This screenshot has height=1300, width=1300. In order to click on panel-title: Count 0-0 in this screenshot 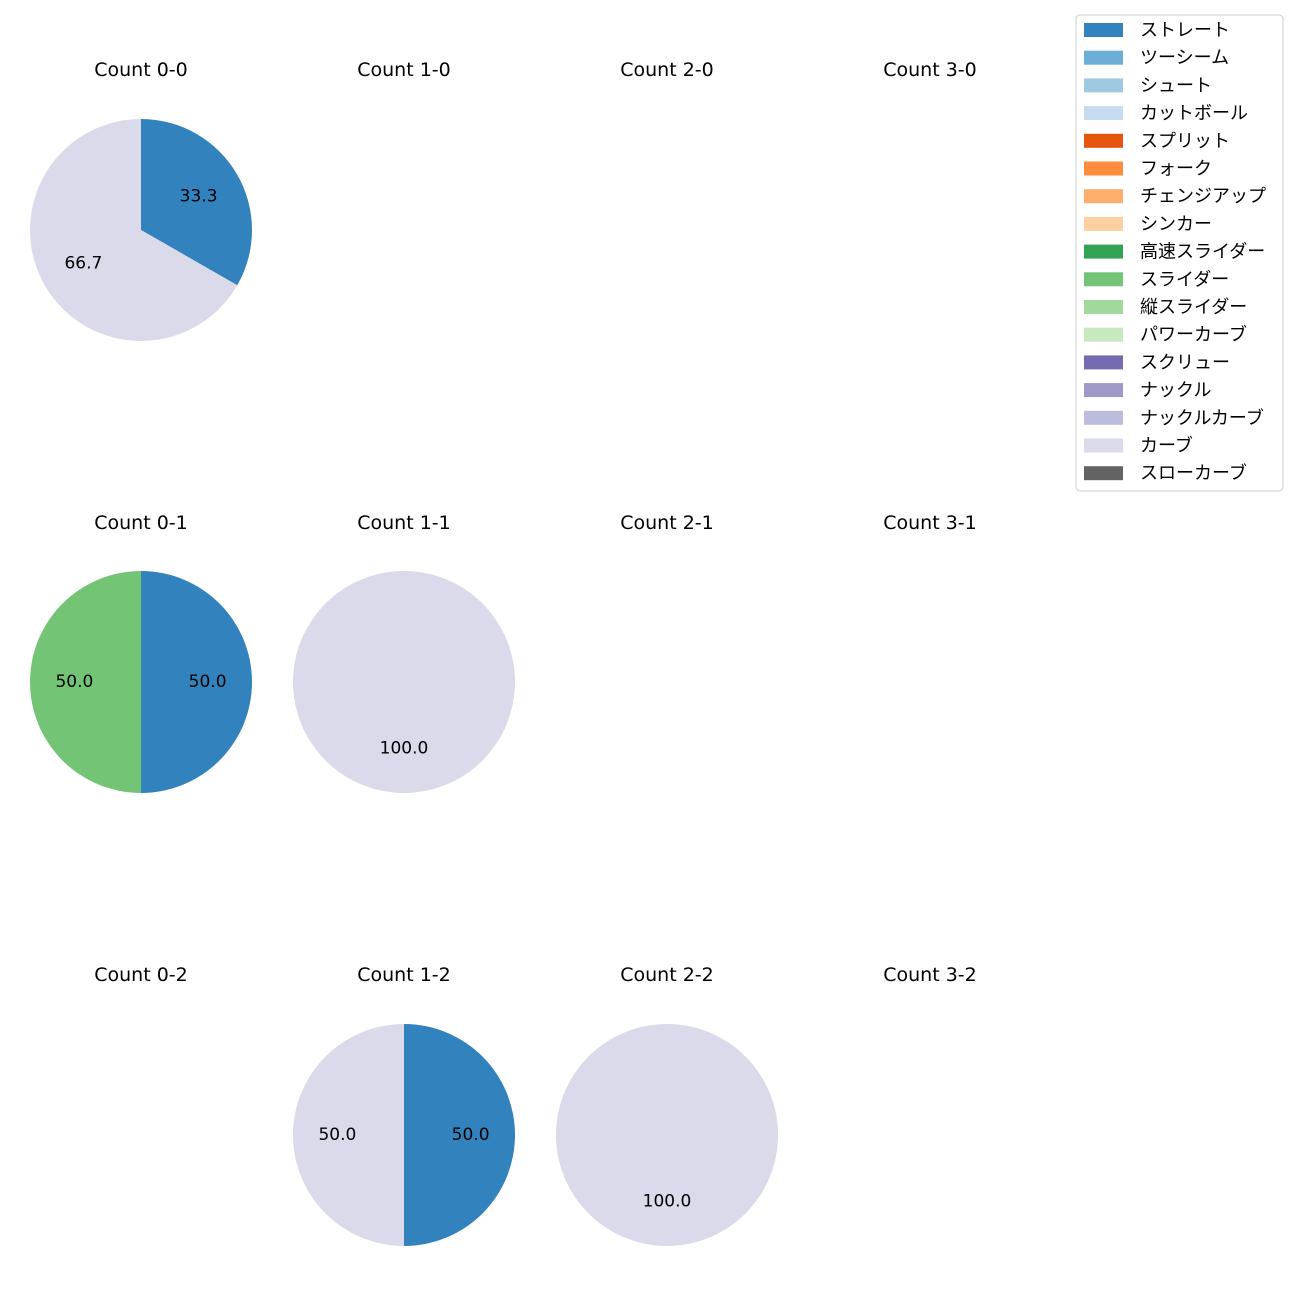, I will do `click(141, 70)`.